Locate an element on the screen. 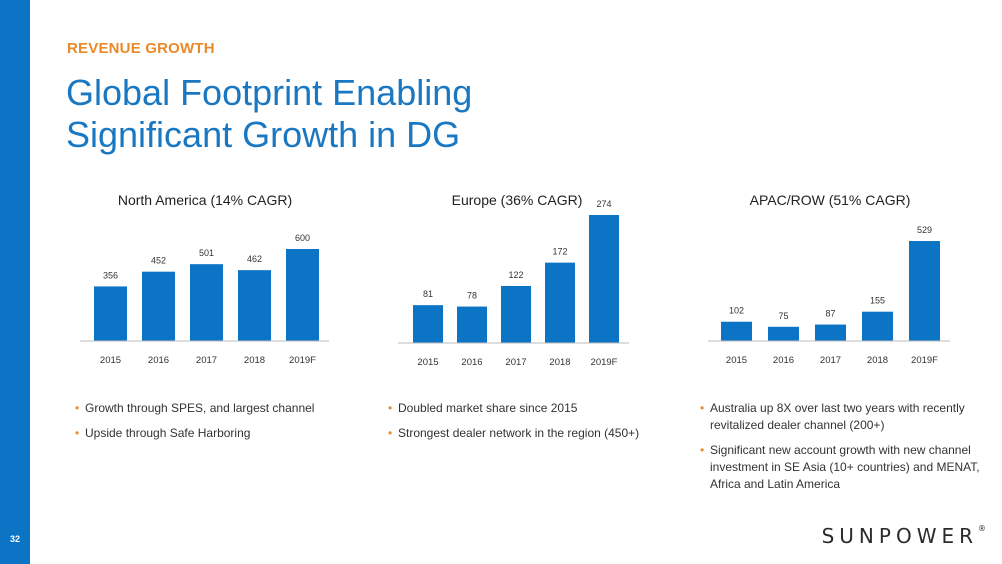  left-sidebar-bar: 32 is located at coordinates (15, 282).